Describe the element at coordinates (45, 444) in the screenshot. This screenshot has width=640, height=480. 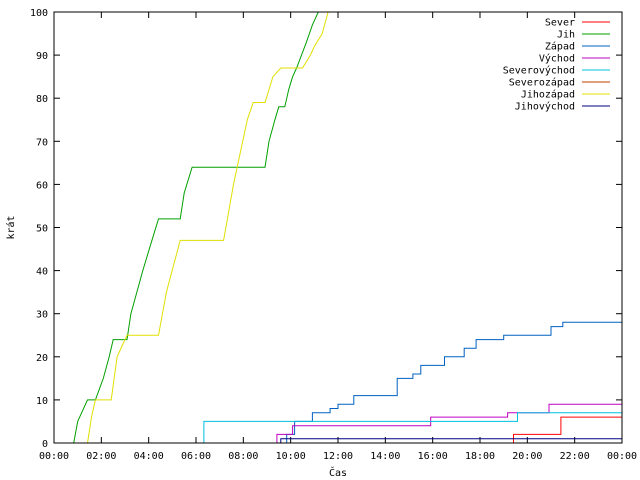
I see `y-tick-label: 0` at that location.